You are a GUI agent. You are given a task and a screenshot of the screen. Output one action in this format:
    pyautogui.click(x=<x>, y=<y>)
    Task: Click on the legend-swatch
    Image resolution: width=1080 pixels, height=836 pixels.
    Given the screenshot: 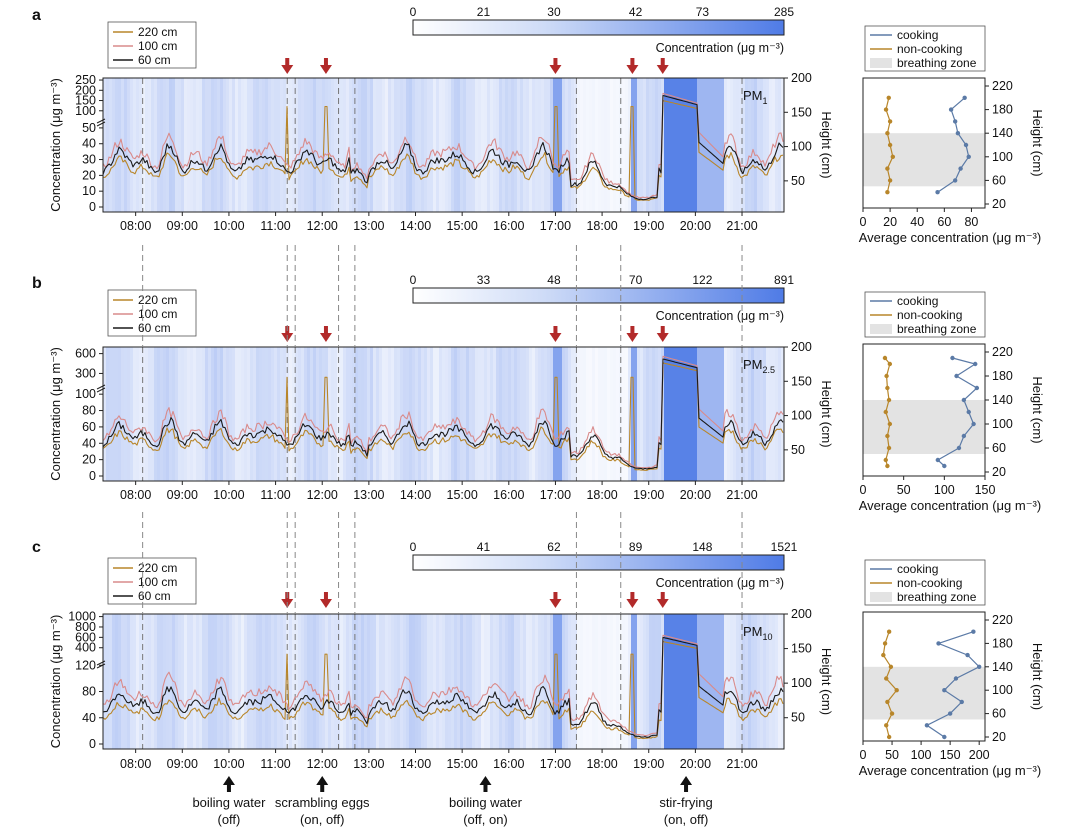 What is the action you would take?
    pyautogui.click(x=881, y=329)
    